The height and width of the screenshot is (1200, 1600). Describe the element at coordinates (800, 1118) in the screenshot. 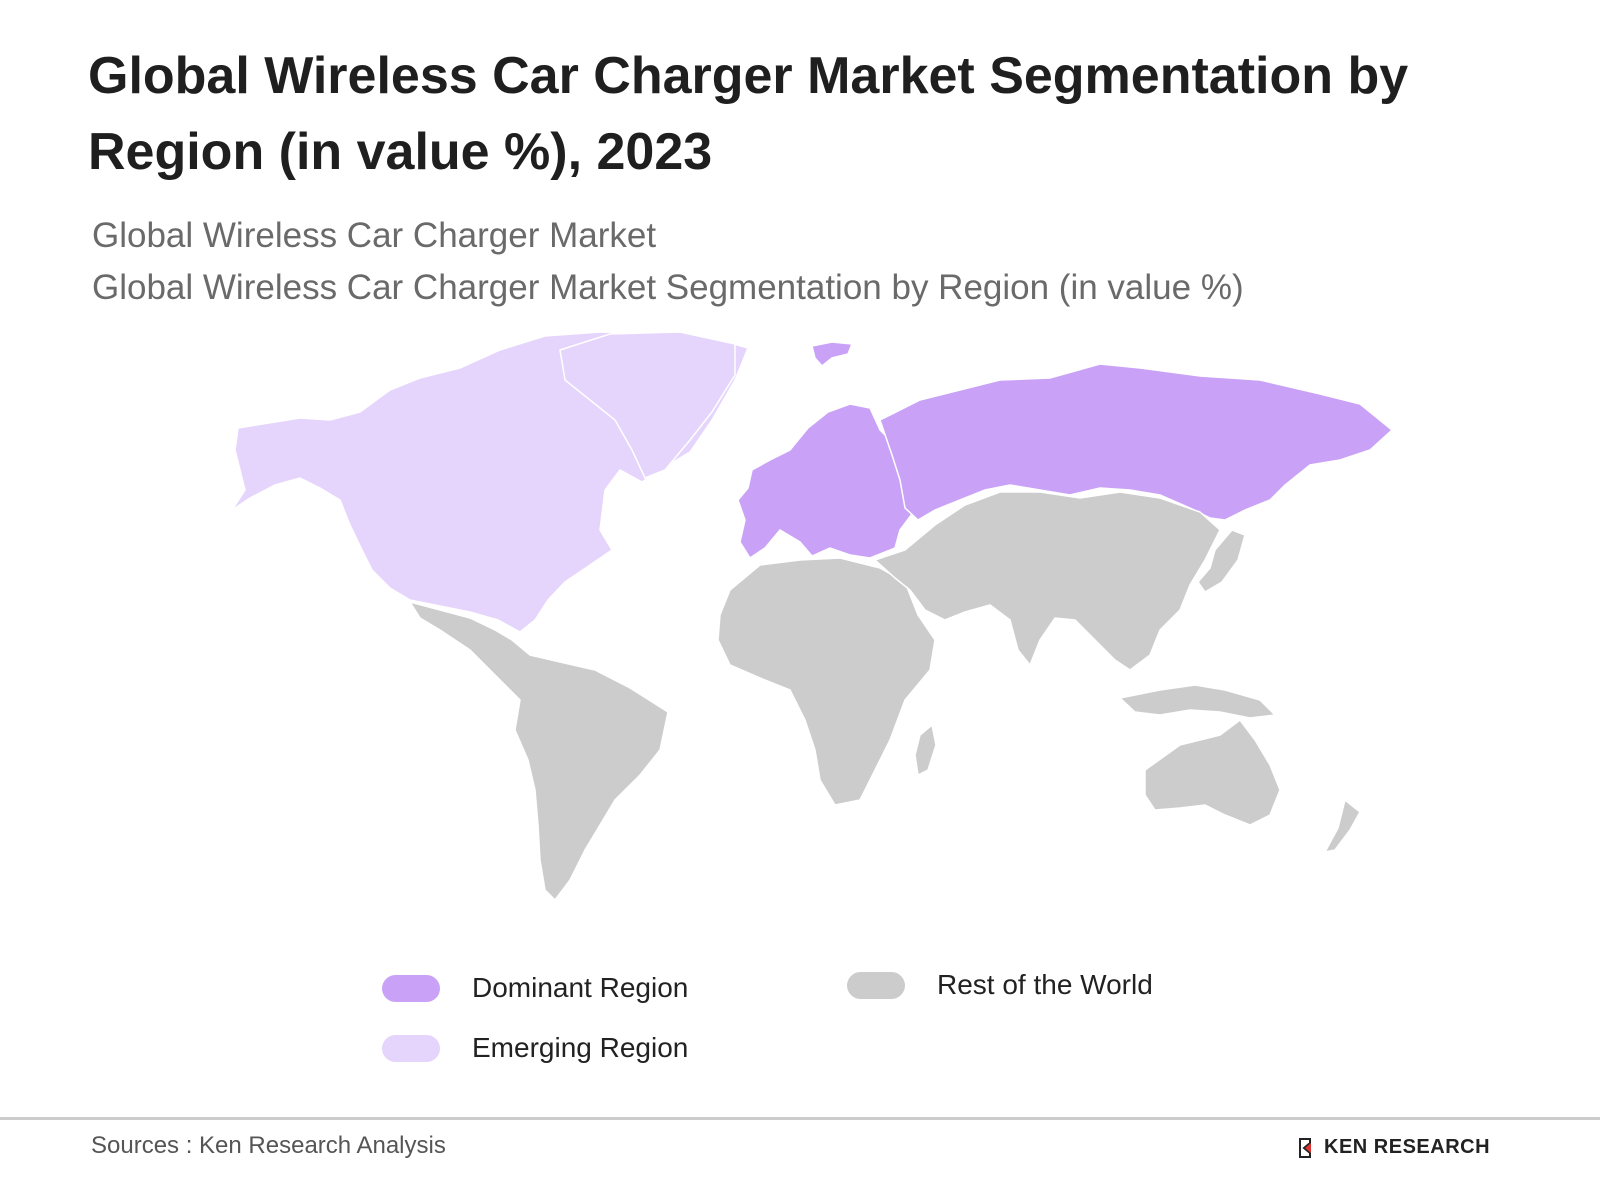

I see `footer-divider` at that location.